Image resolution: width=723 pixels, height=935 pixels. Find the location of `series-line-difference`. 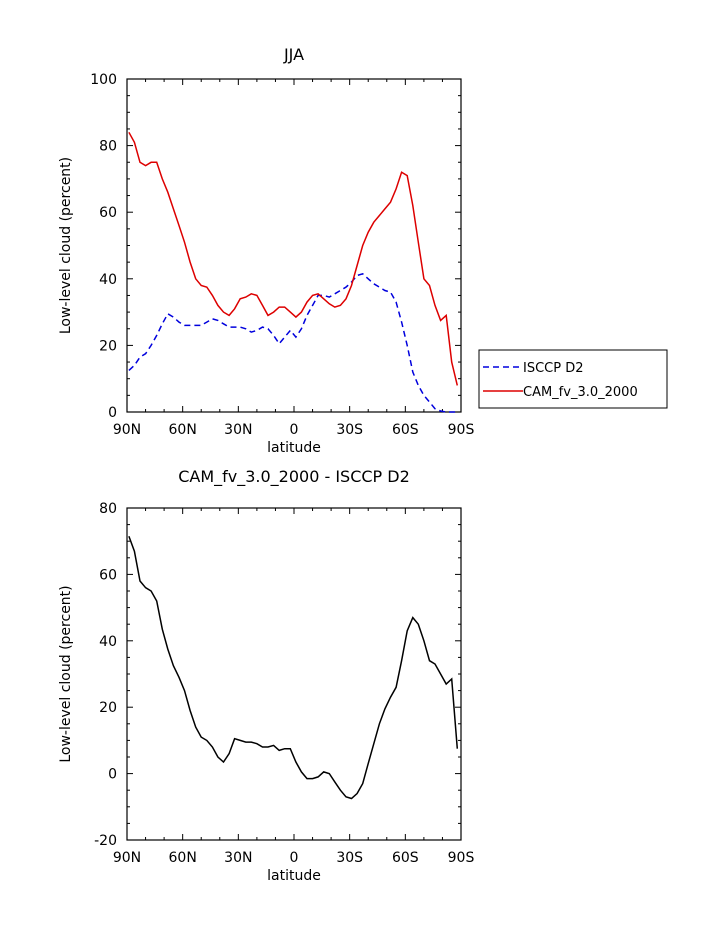

series-line-difference is located at coordinates (293, 667).